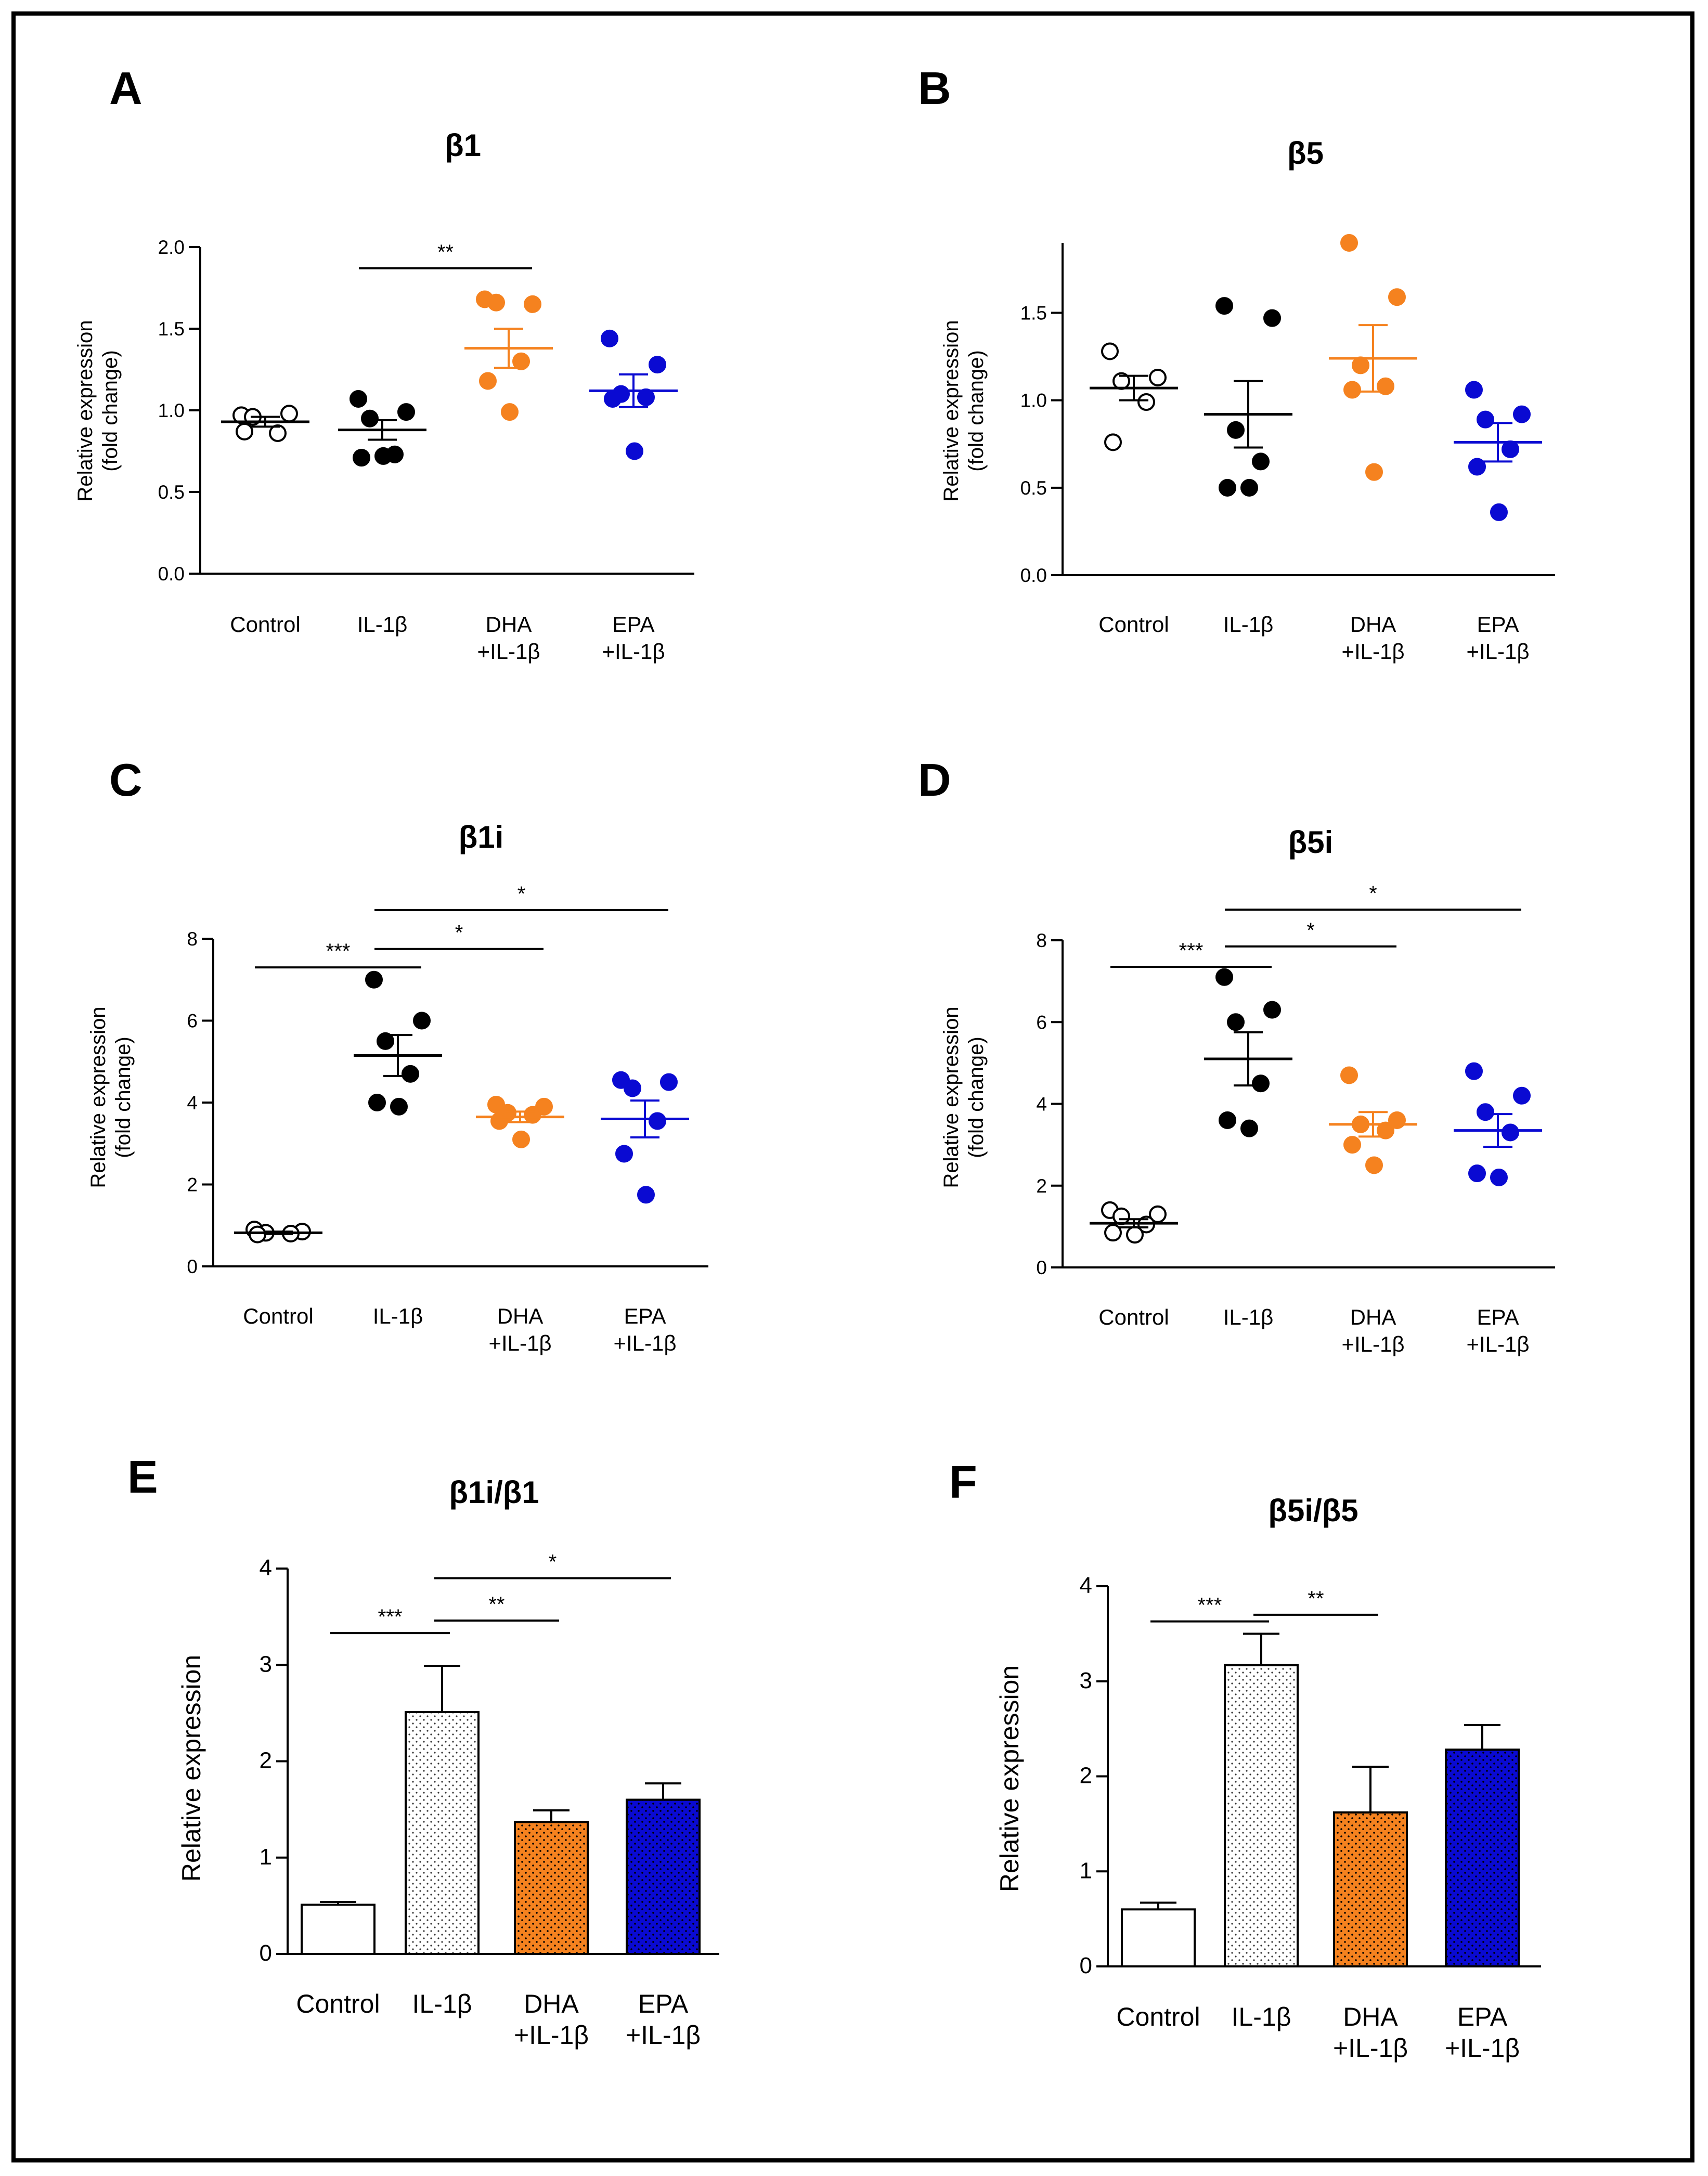 This screenshot has height=2176, width=1708. Describe the element at coordinates (463, 146) in the screenshot. I see `panel-title: β1` at that location.